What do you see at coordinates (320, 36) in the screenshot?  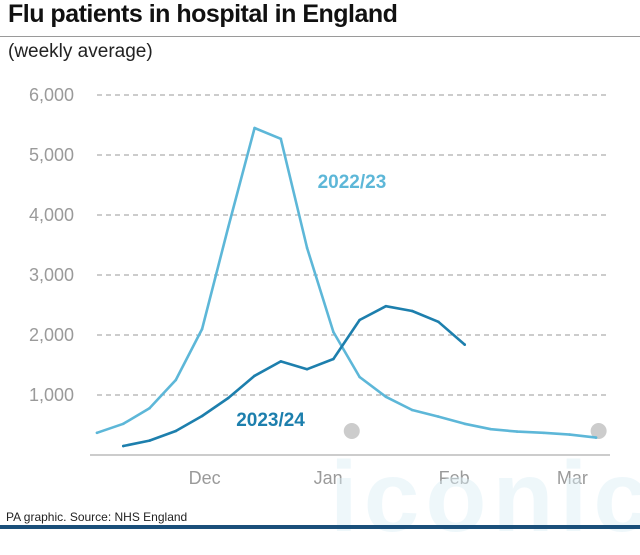 I see `title-divider` at bounding box center [320, 36].